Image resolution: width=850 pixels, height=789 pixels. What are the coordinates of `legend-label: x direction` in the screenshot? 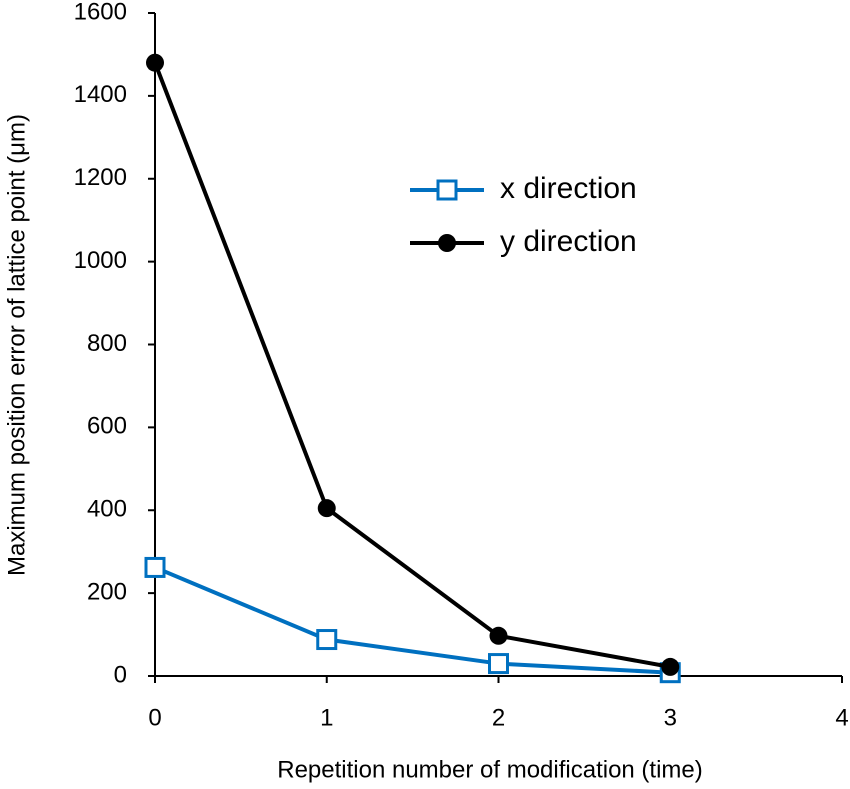 It's located at (568, 188).